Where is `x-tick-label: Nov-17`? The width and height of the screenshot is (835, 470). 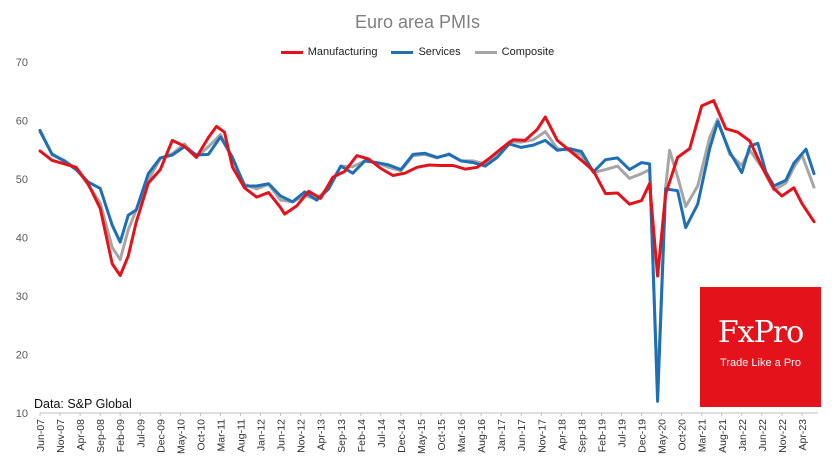
x-tick-label: Nov-17 is located at coordinates (542, 436).